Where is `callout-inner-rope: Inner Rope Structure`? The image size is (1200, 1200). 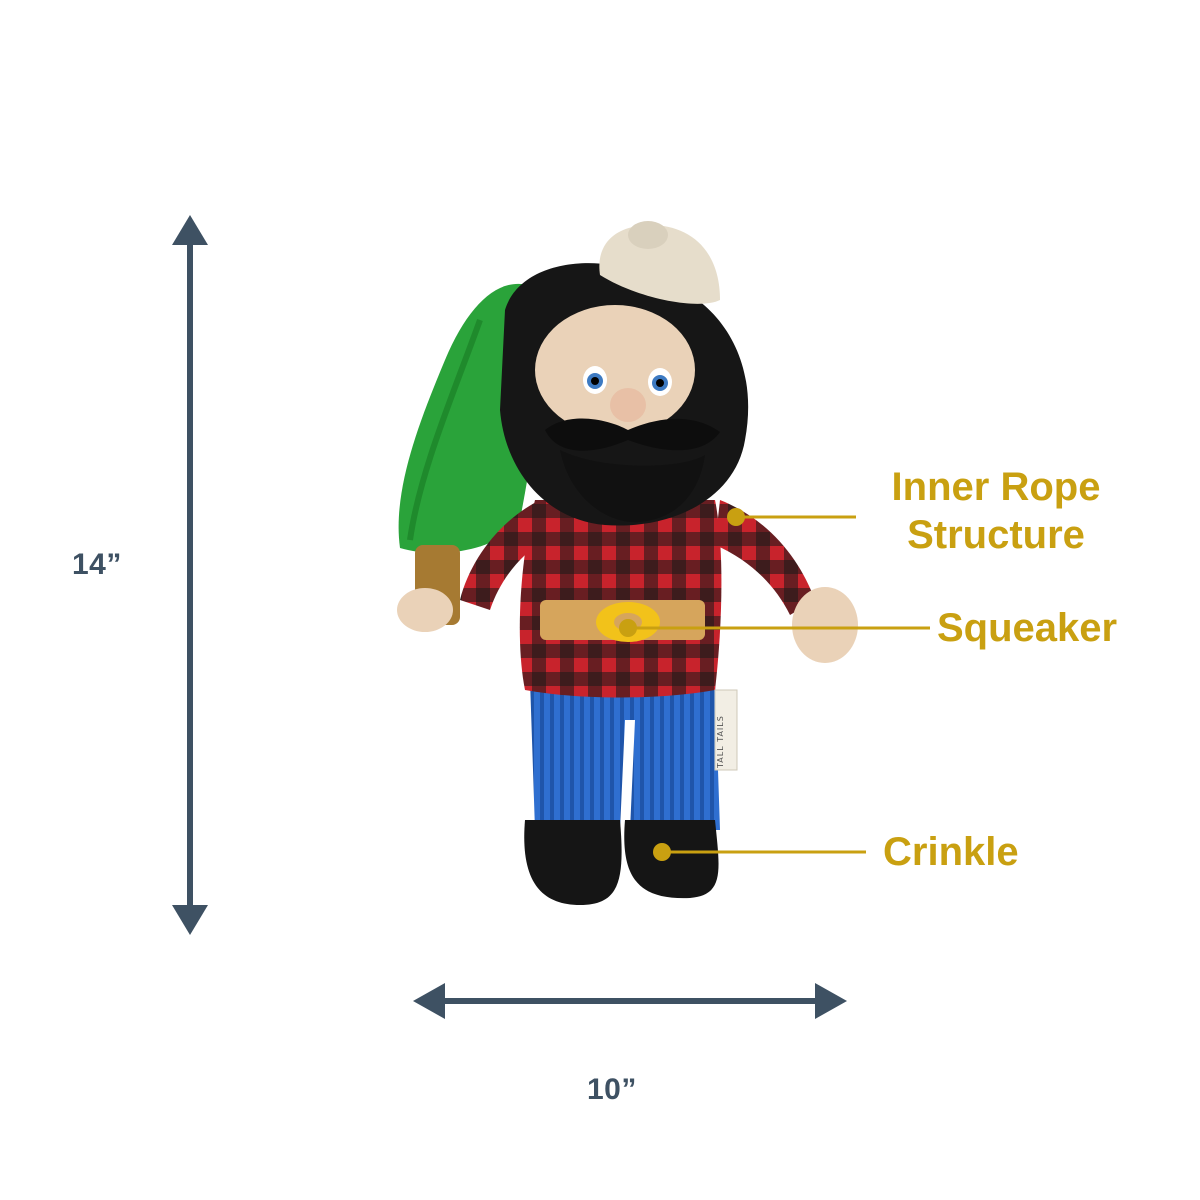
callout-inner-rope: Inner Rope Structure is located at coordinates (996, 511).